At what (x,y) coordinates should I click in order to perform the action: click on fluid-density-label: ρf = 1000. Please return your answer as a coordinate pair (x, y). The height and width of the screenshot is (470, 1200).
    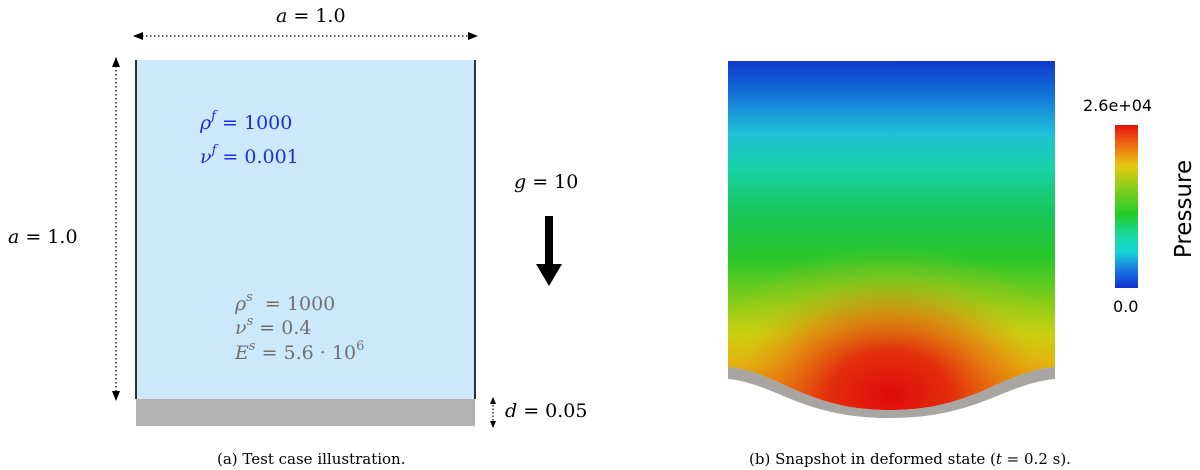
    Looking at the image, I should click on (246, 121).